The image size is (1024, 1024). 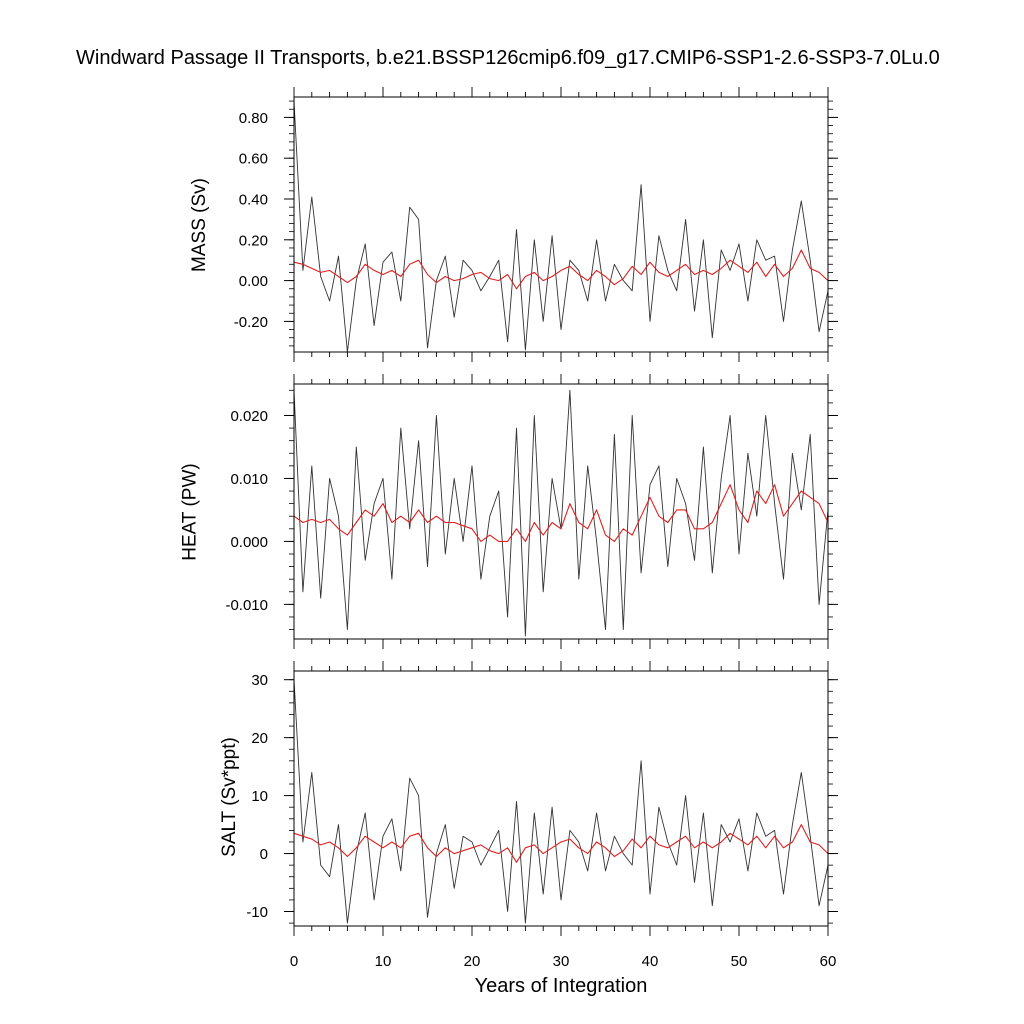 I want to click on x-axis-label: Years of Integration, so click(x=561, y=986).